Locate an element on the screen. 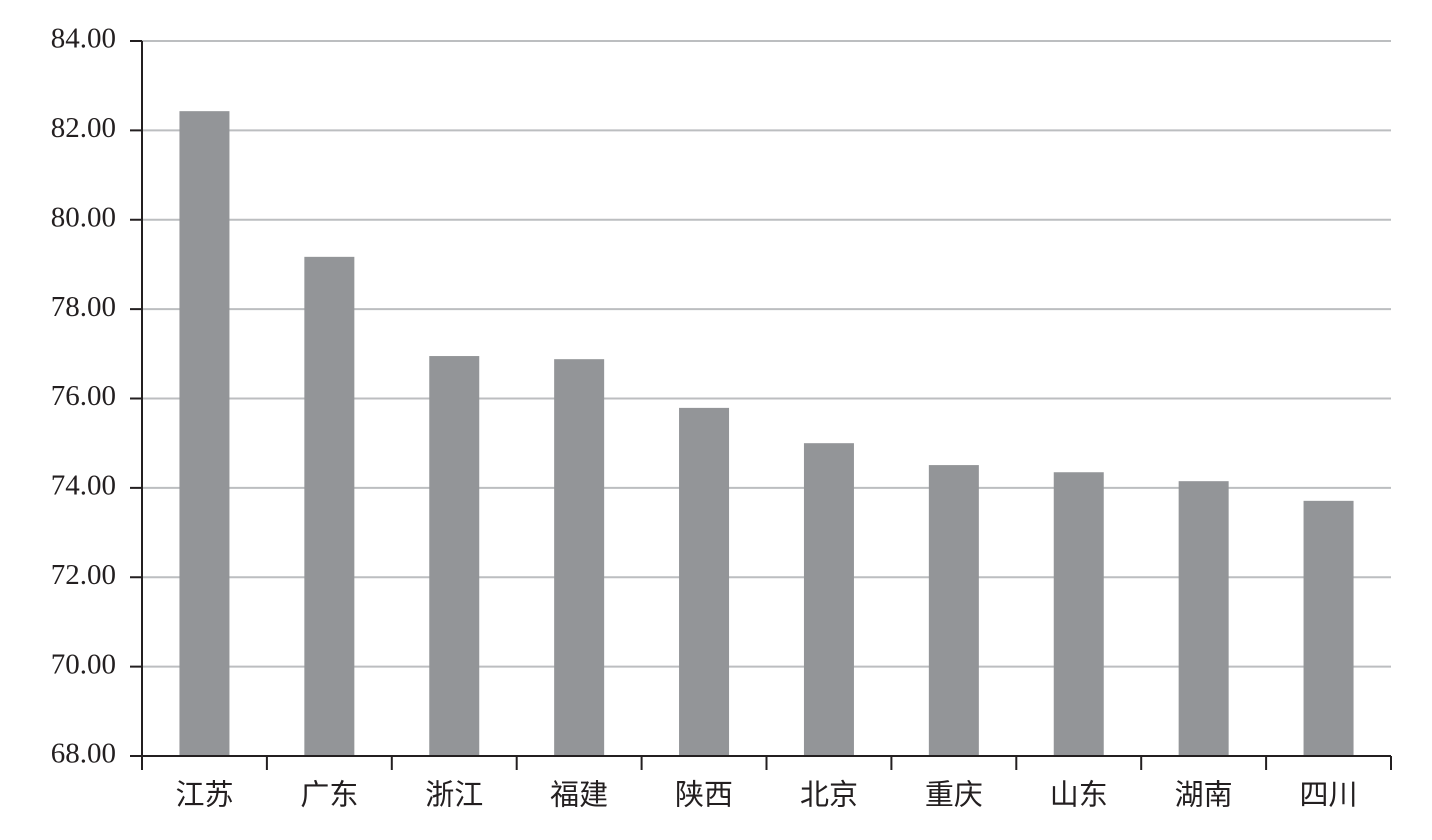  y-tick-label: 74.00 is located at coordinates (83, 486).